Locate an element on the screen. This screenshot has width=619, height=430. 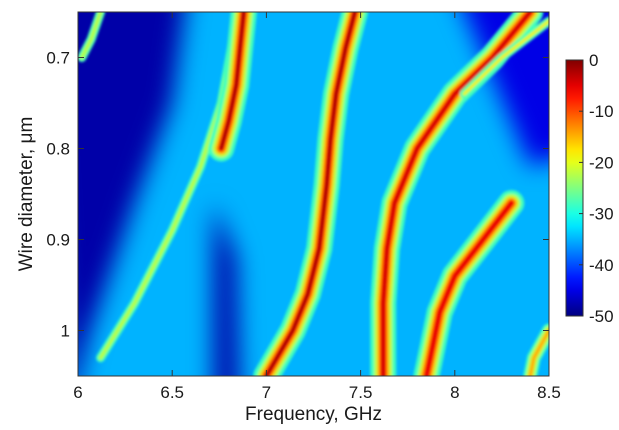
colorbar-tick-label: -10 is located at coordinates (601, 111).